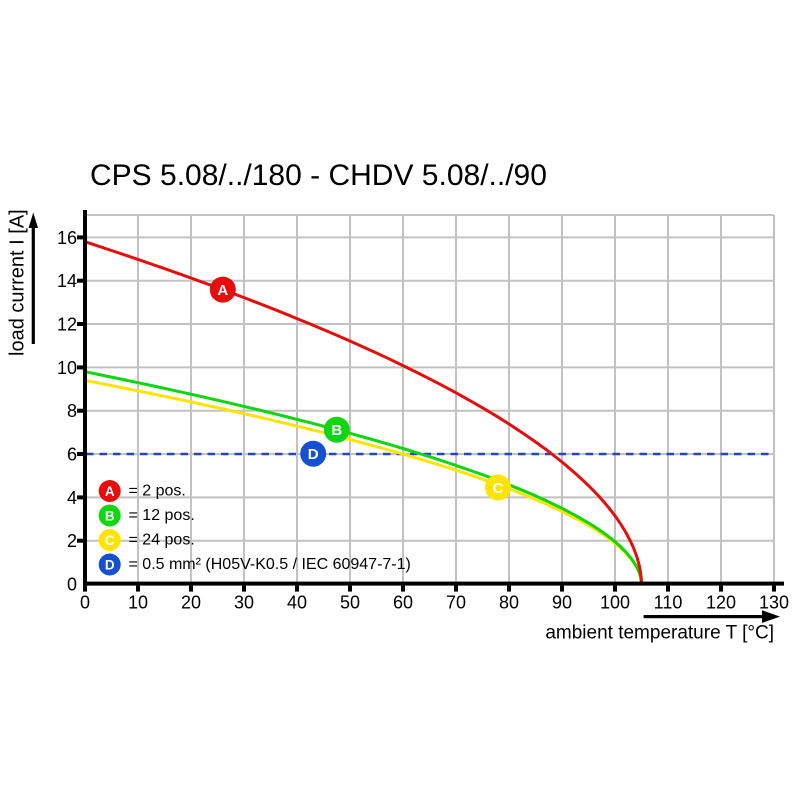 The image size is (800, 800). Describe the element at coordinates (72, 498) in the screenshot. I see `svg-text: 4` at that location.